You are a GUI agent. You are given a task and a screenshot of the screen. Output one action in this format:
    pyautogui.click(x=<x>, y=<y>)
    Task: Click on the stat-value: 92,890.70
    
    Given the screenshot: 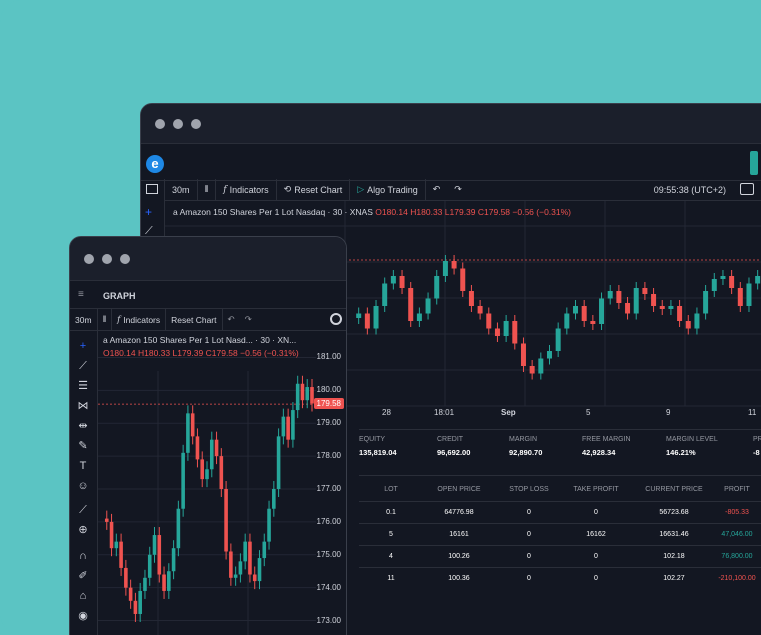 What is the action you would take?
    pyautogui.click(x=526, y=452)
    